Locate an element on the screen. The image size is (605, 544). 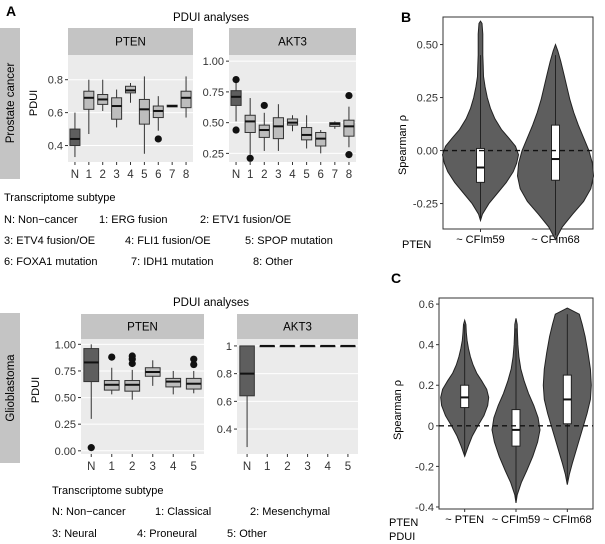
prostate-analysis-title: PDUI analyses is located at coordinates (211, 18).